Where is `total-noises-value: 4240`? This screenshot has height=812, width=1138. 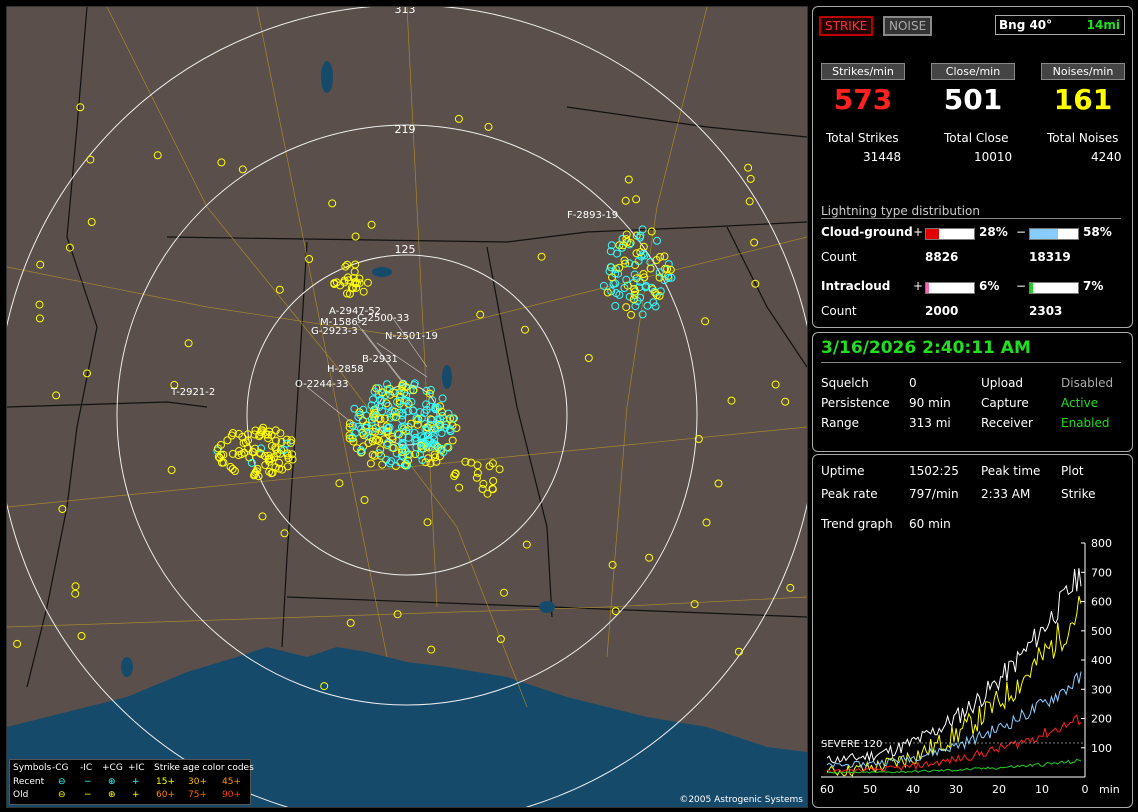 total-noises-value: 4240 is located at coordinates (1106, 157).